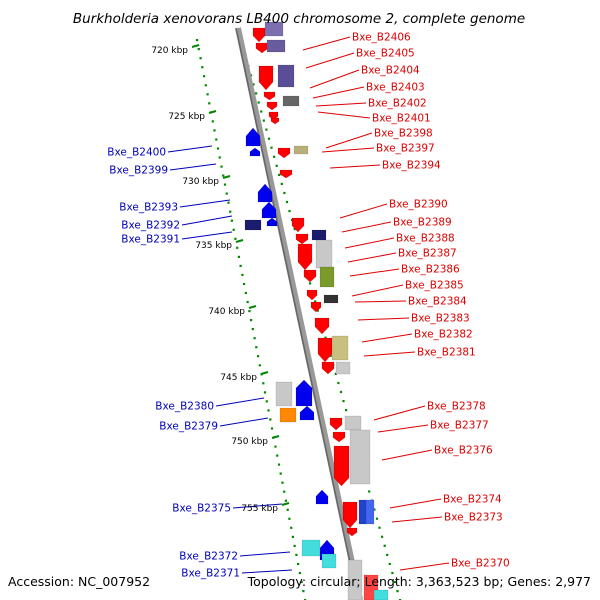  What do you see at coordinates (210, 574) in the screenshot?
I see `label-bxe-b2371: Bxe_B2371` at bounding box center [210, 574].